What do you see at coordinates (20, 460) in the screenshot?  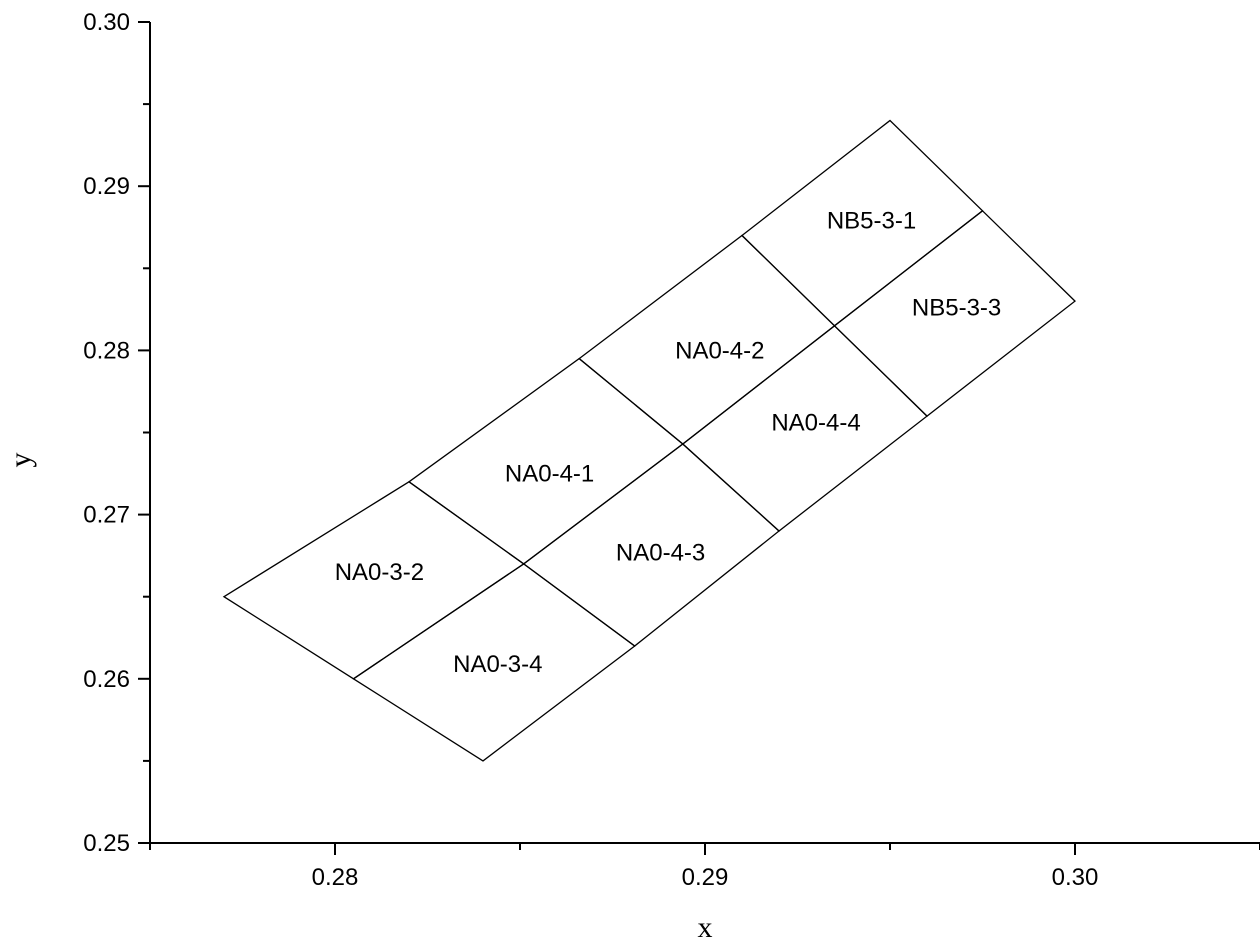 I see `y-axis-title: y` at bounding box center [20, 460].